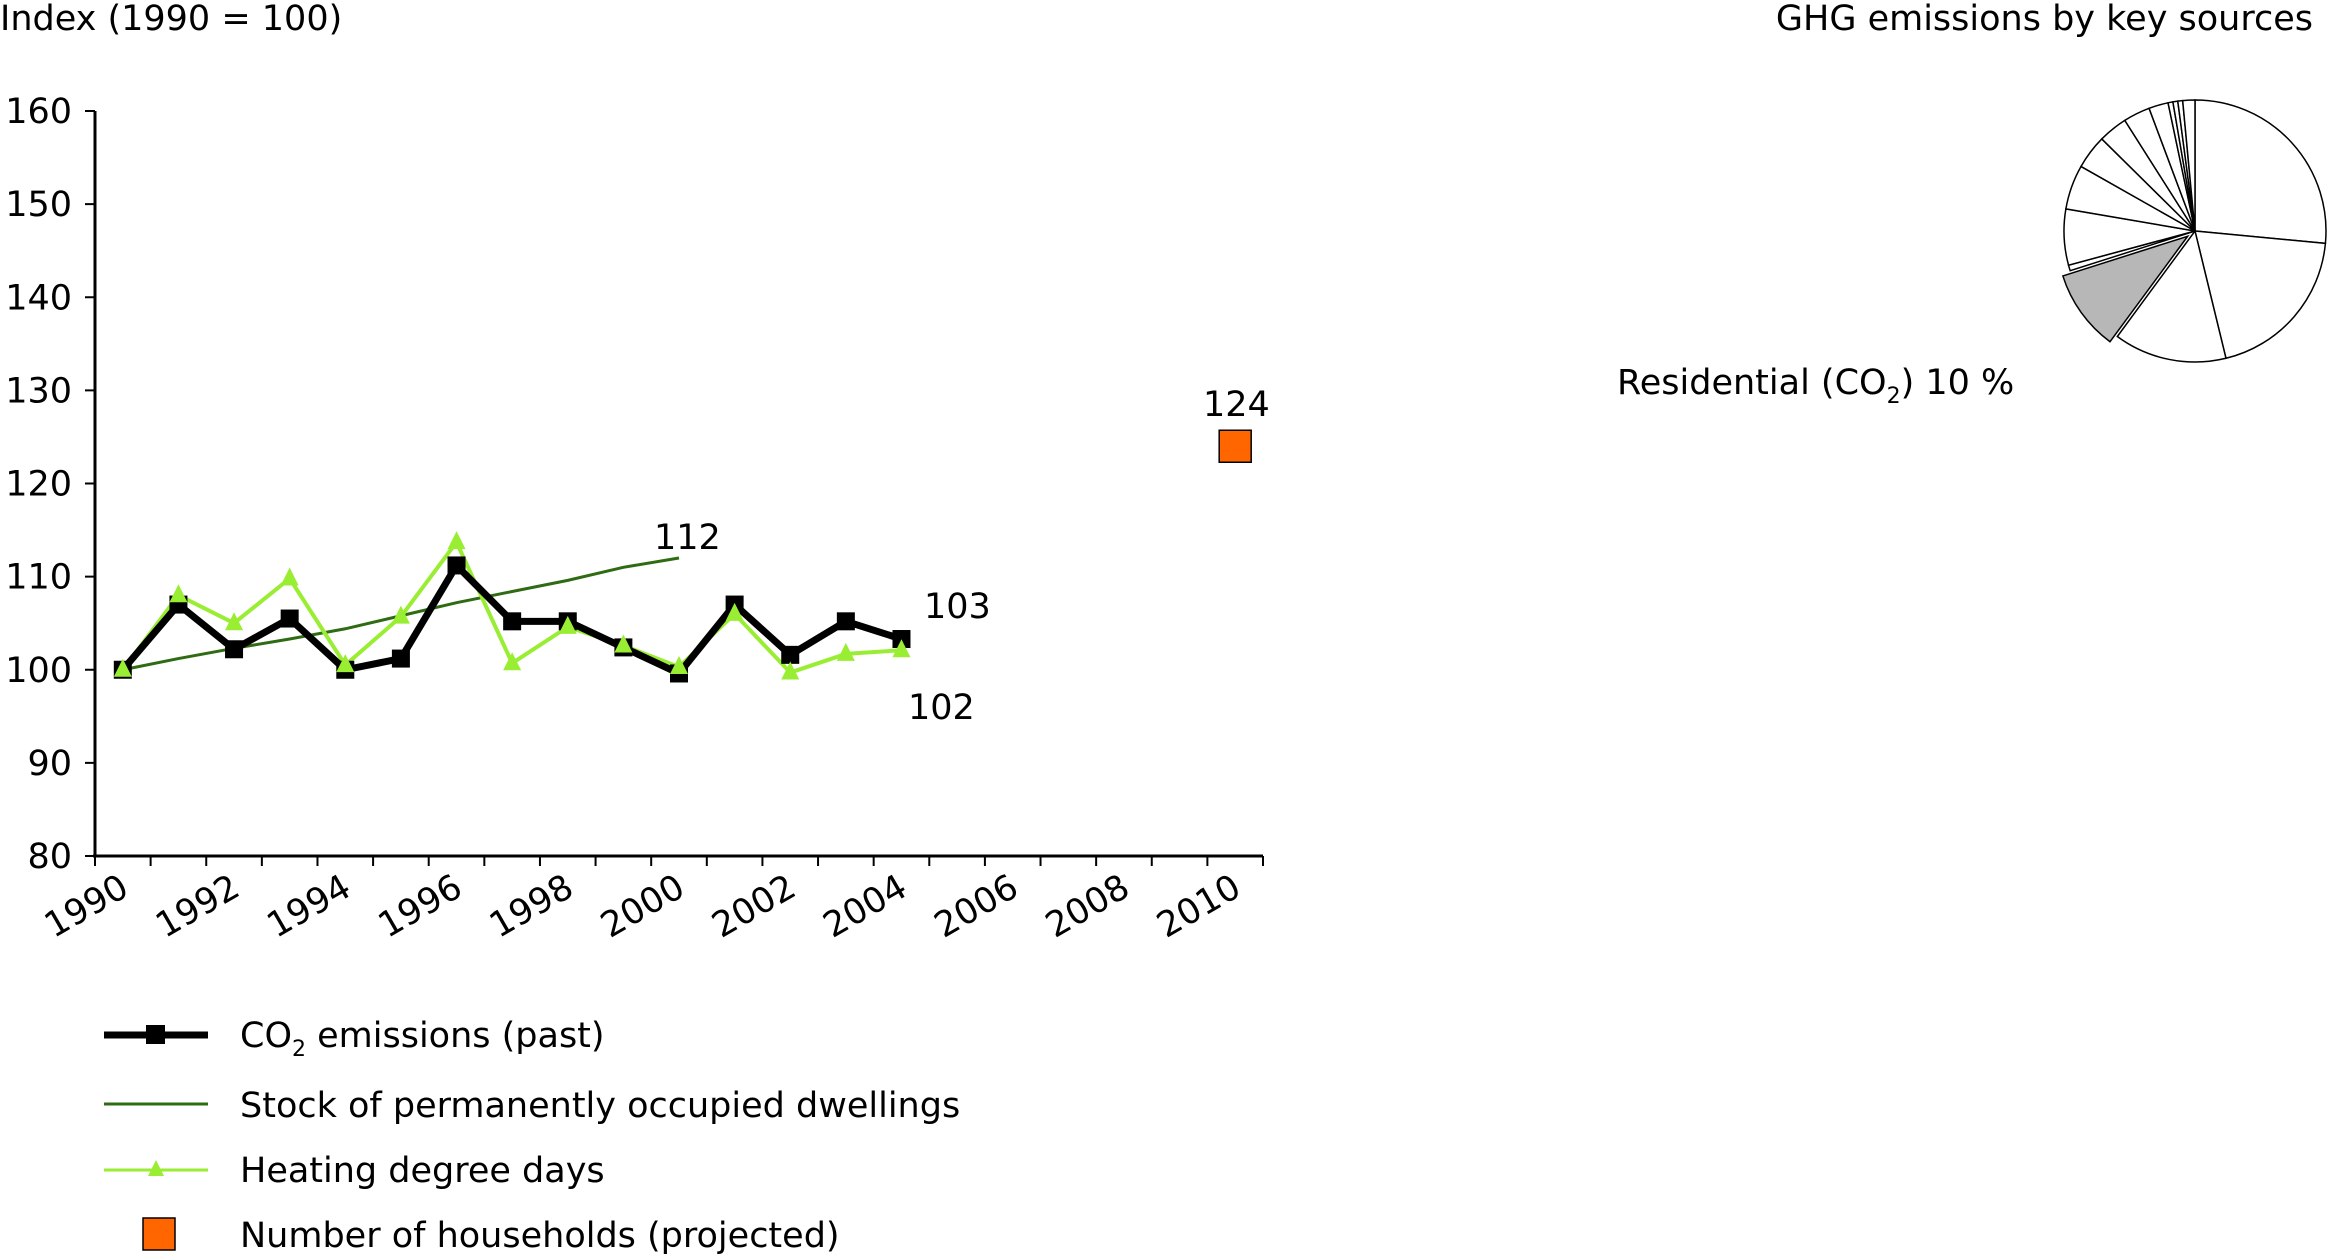  I want to click on annotation-co2-end: 103, so click(957, 607).